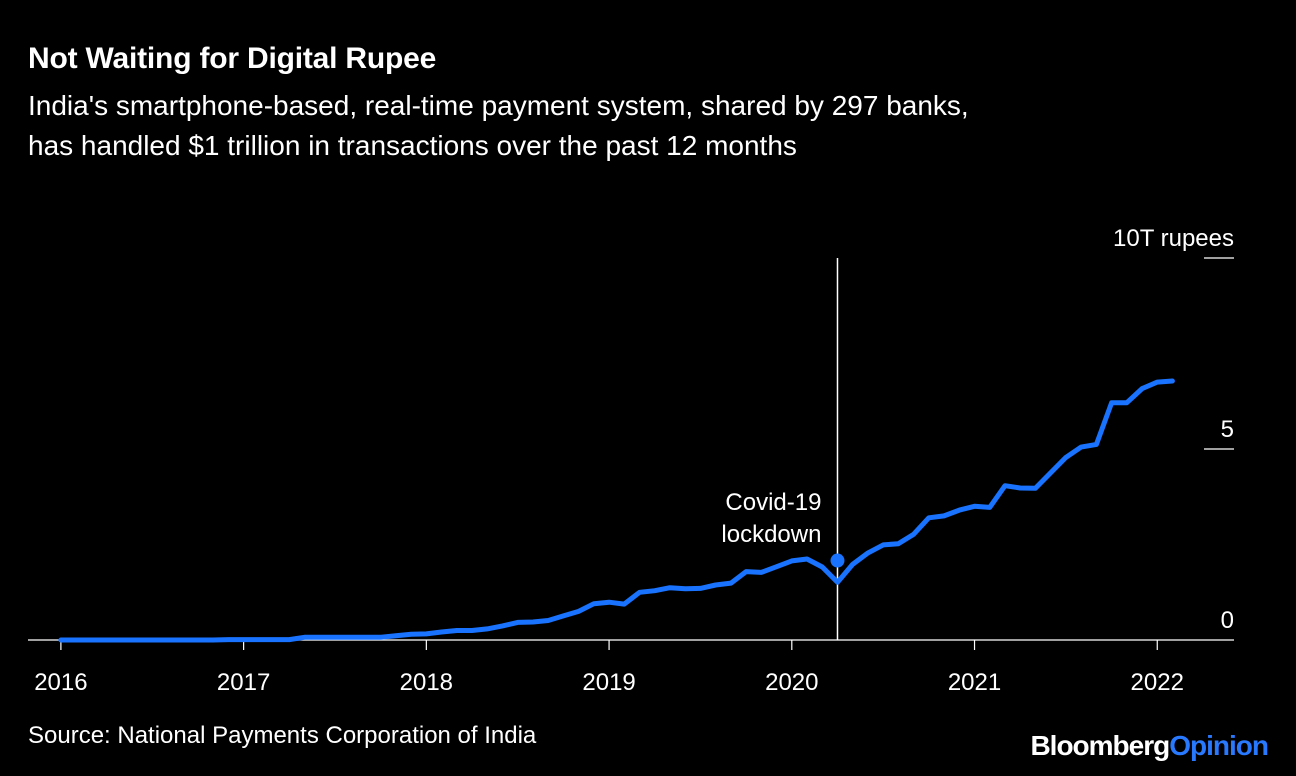 The image size is (1296, 776). I want to click on x-tick-label-2016: 2016, so click(60, 682).